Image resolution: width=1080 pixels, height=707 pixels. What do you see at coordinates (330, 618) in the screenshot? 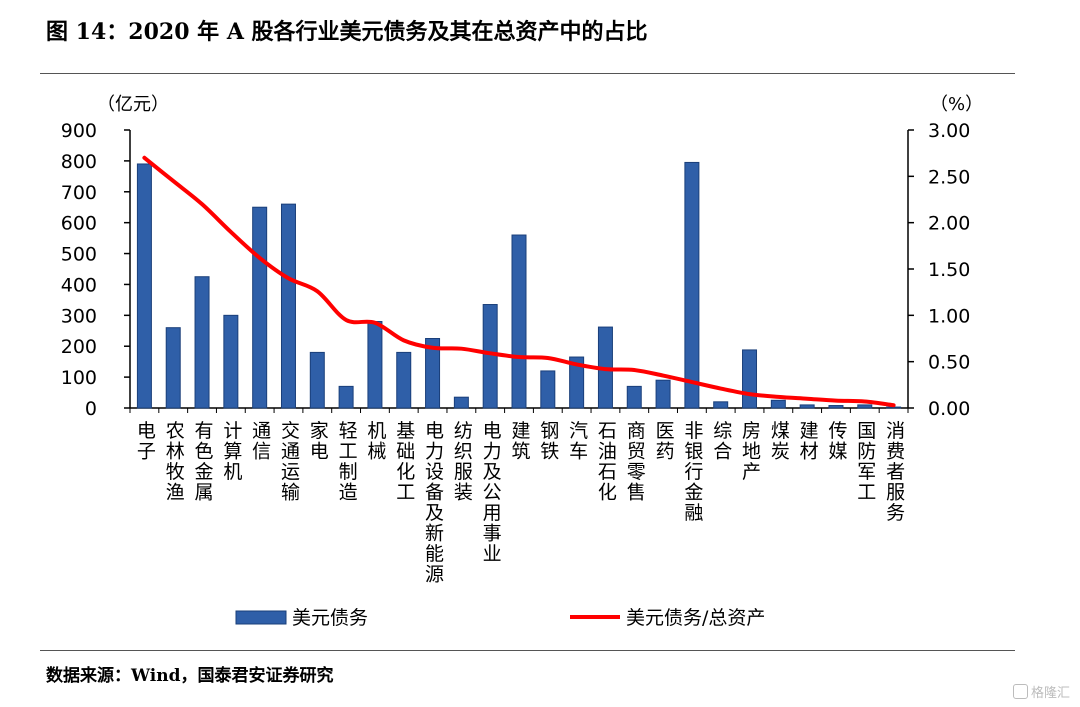
I see `legend-bar-label: 美元债务` at bounding box center [330, 618].